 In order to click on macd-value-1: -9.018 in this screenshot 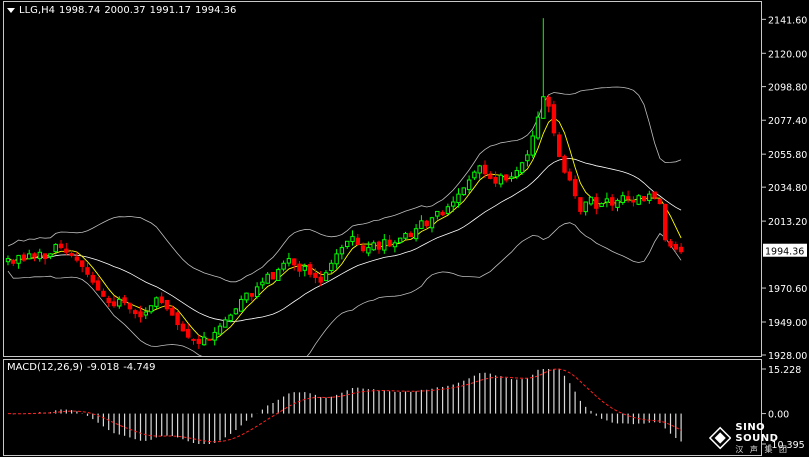, I will do `click(103, 367)`.